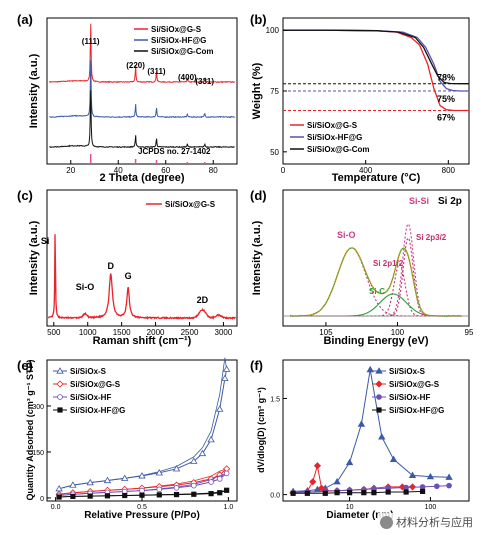 This screenshot has height=535, width=481. What do you see at coordinates (377, 291) in the screenshot?
I see `peak-label-si-c: Si-C` at bounding box center [377, 291].